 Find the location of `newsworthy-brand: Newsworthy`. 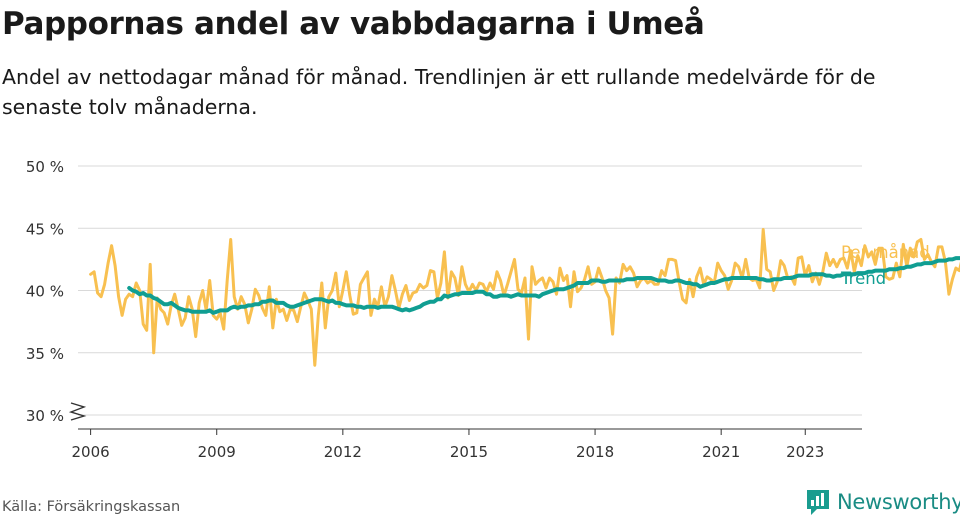

newsworthy-brand: Newsworthy is located at coordinates (882, 502).